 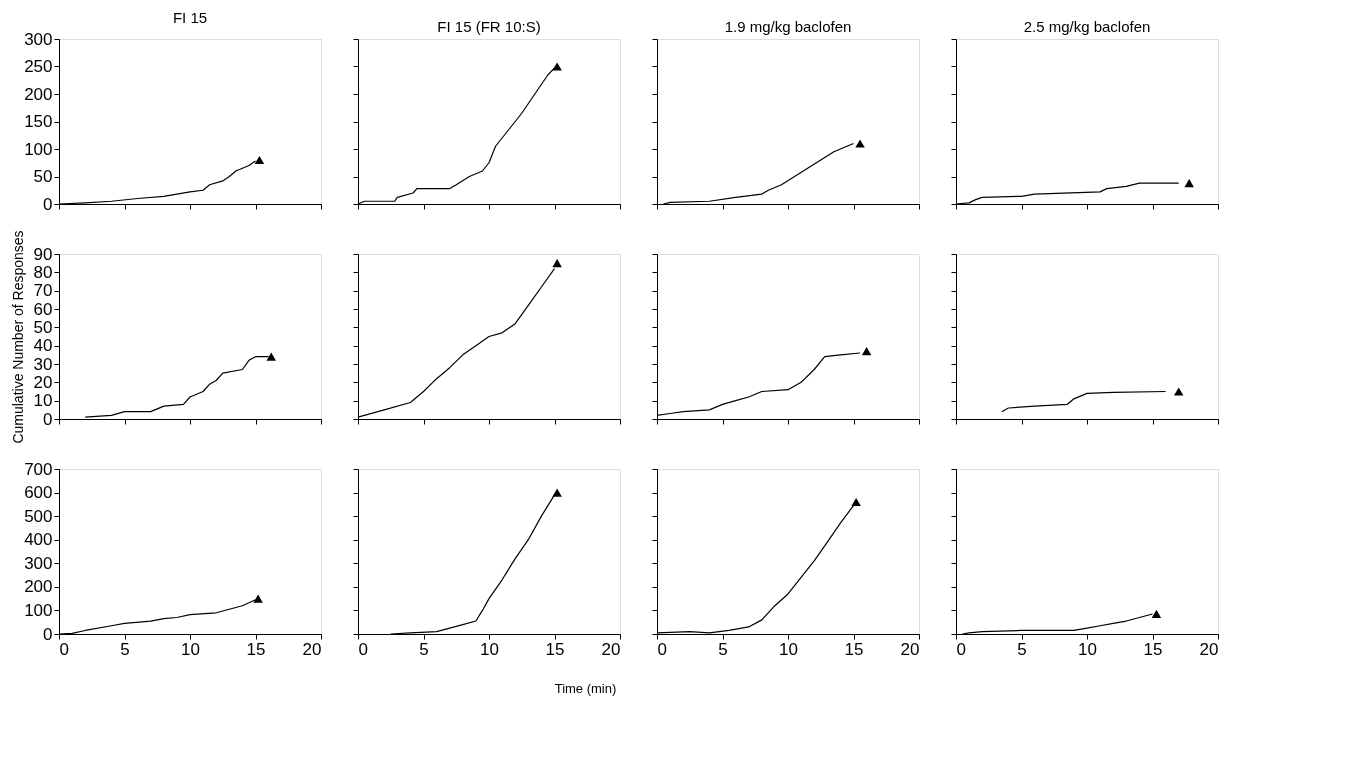 What do you see at coordinates (43, 346) in the screenshot?
I see `y-tick-label: 40` at bounding box center [43, 346].